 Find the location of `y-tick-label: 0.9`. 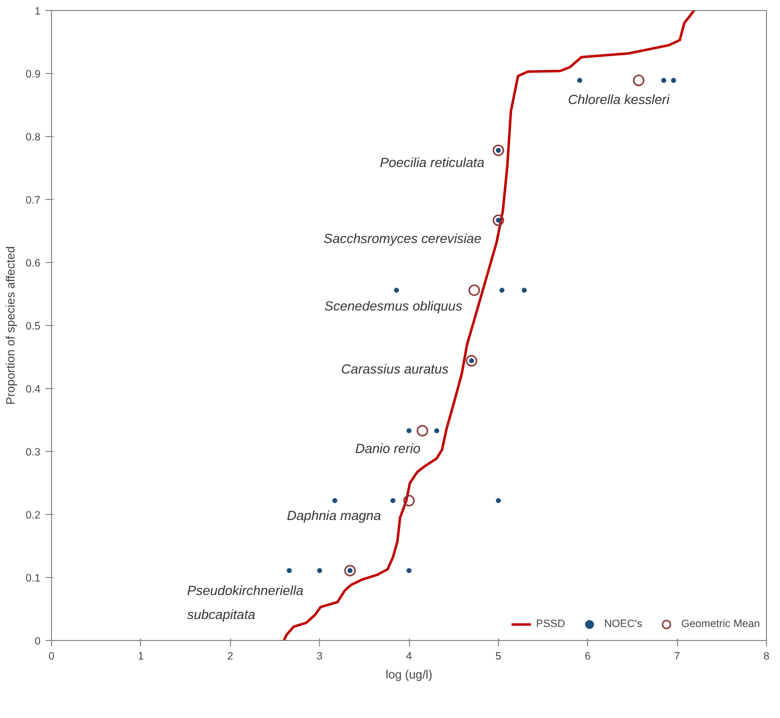

y-tick-label: 0.9 is located at coordinates (33, 74).